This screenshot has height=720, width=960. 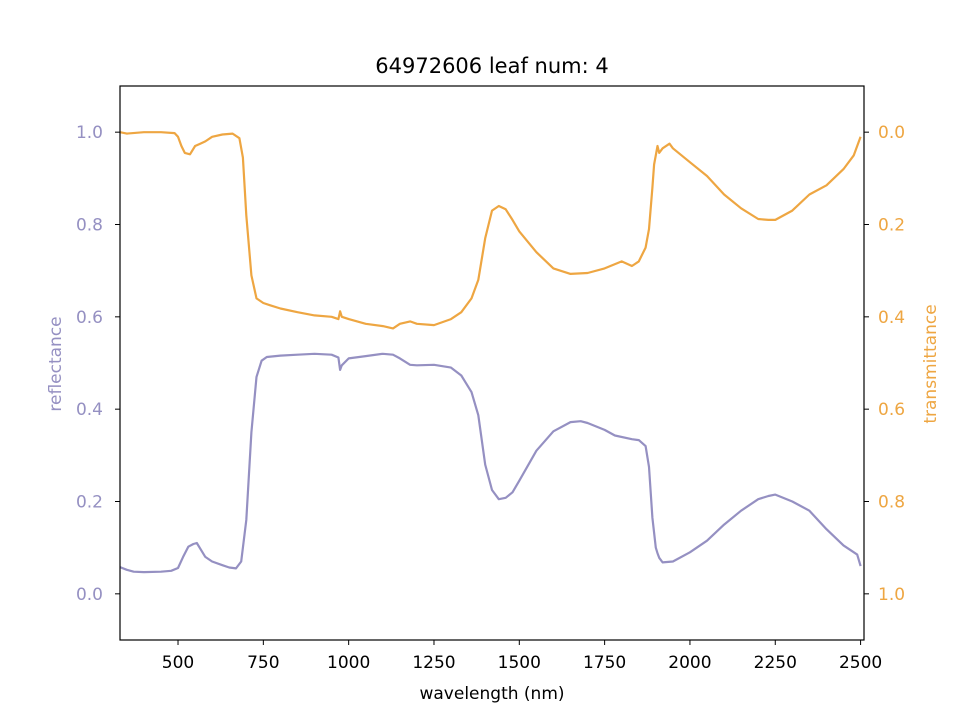 What do you see at coordinates (89, 595) in the screenshot?
I see `left-y-tick-label: 0.0` at bounding box center [89, 595].